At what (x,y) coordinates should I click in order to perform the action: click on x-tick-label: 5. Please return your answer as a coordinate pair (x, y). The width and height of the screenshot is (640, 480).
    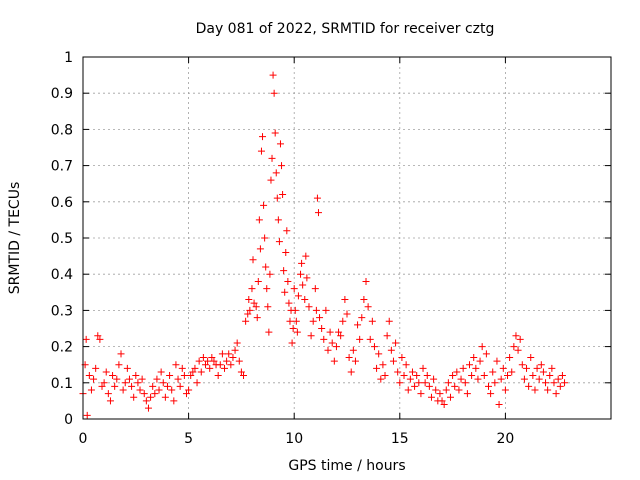
    Looking at the image, I should click on (188, 439).